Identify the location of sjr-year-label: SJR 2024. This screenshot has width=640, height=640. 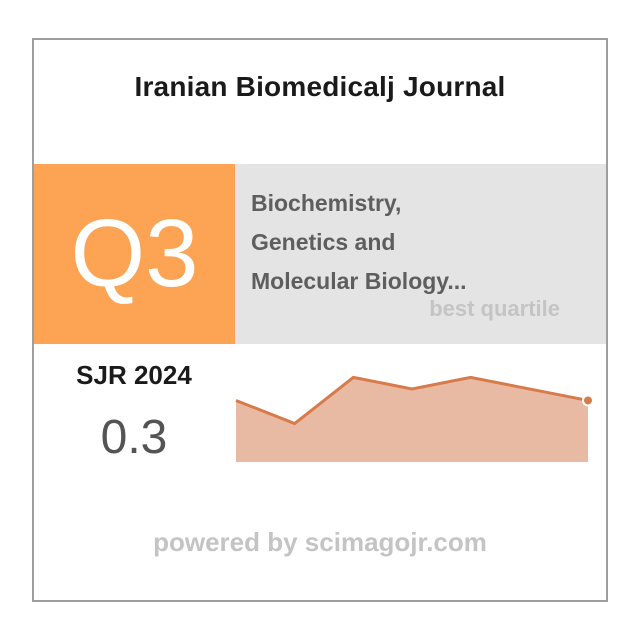
(134, 375).